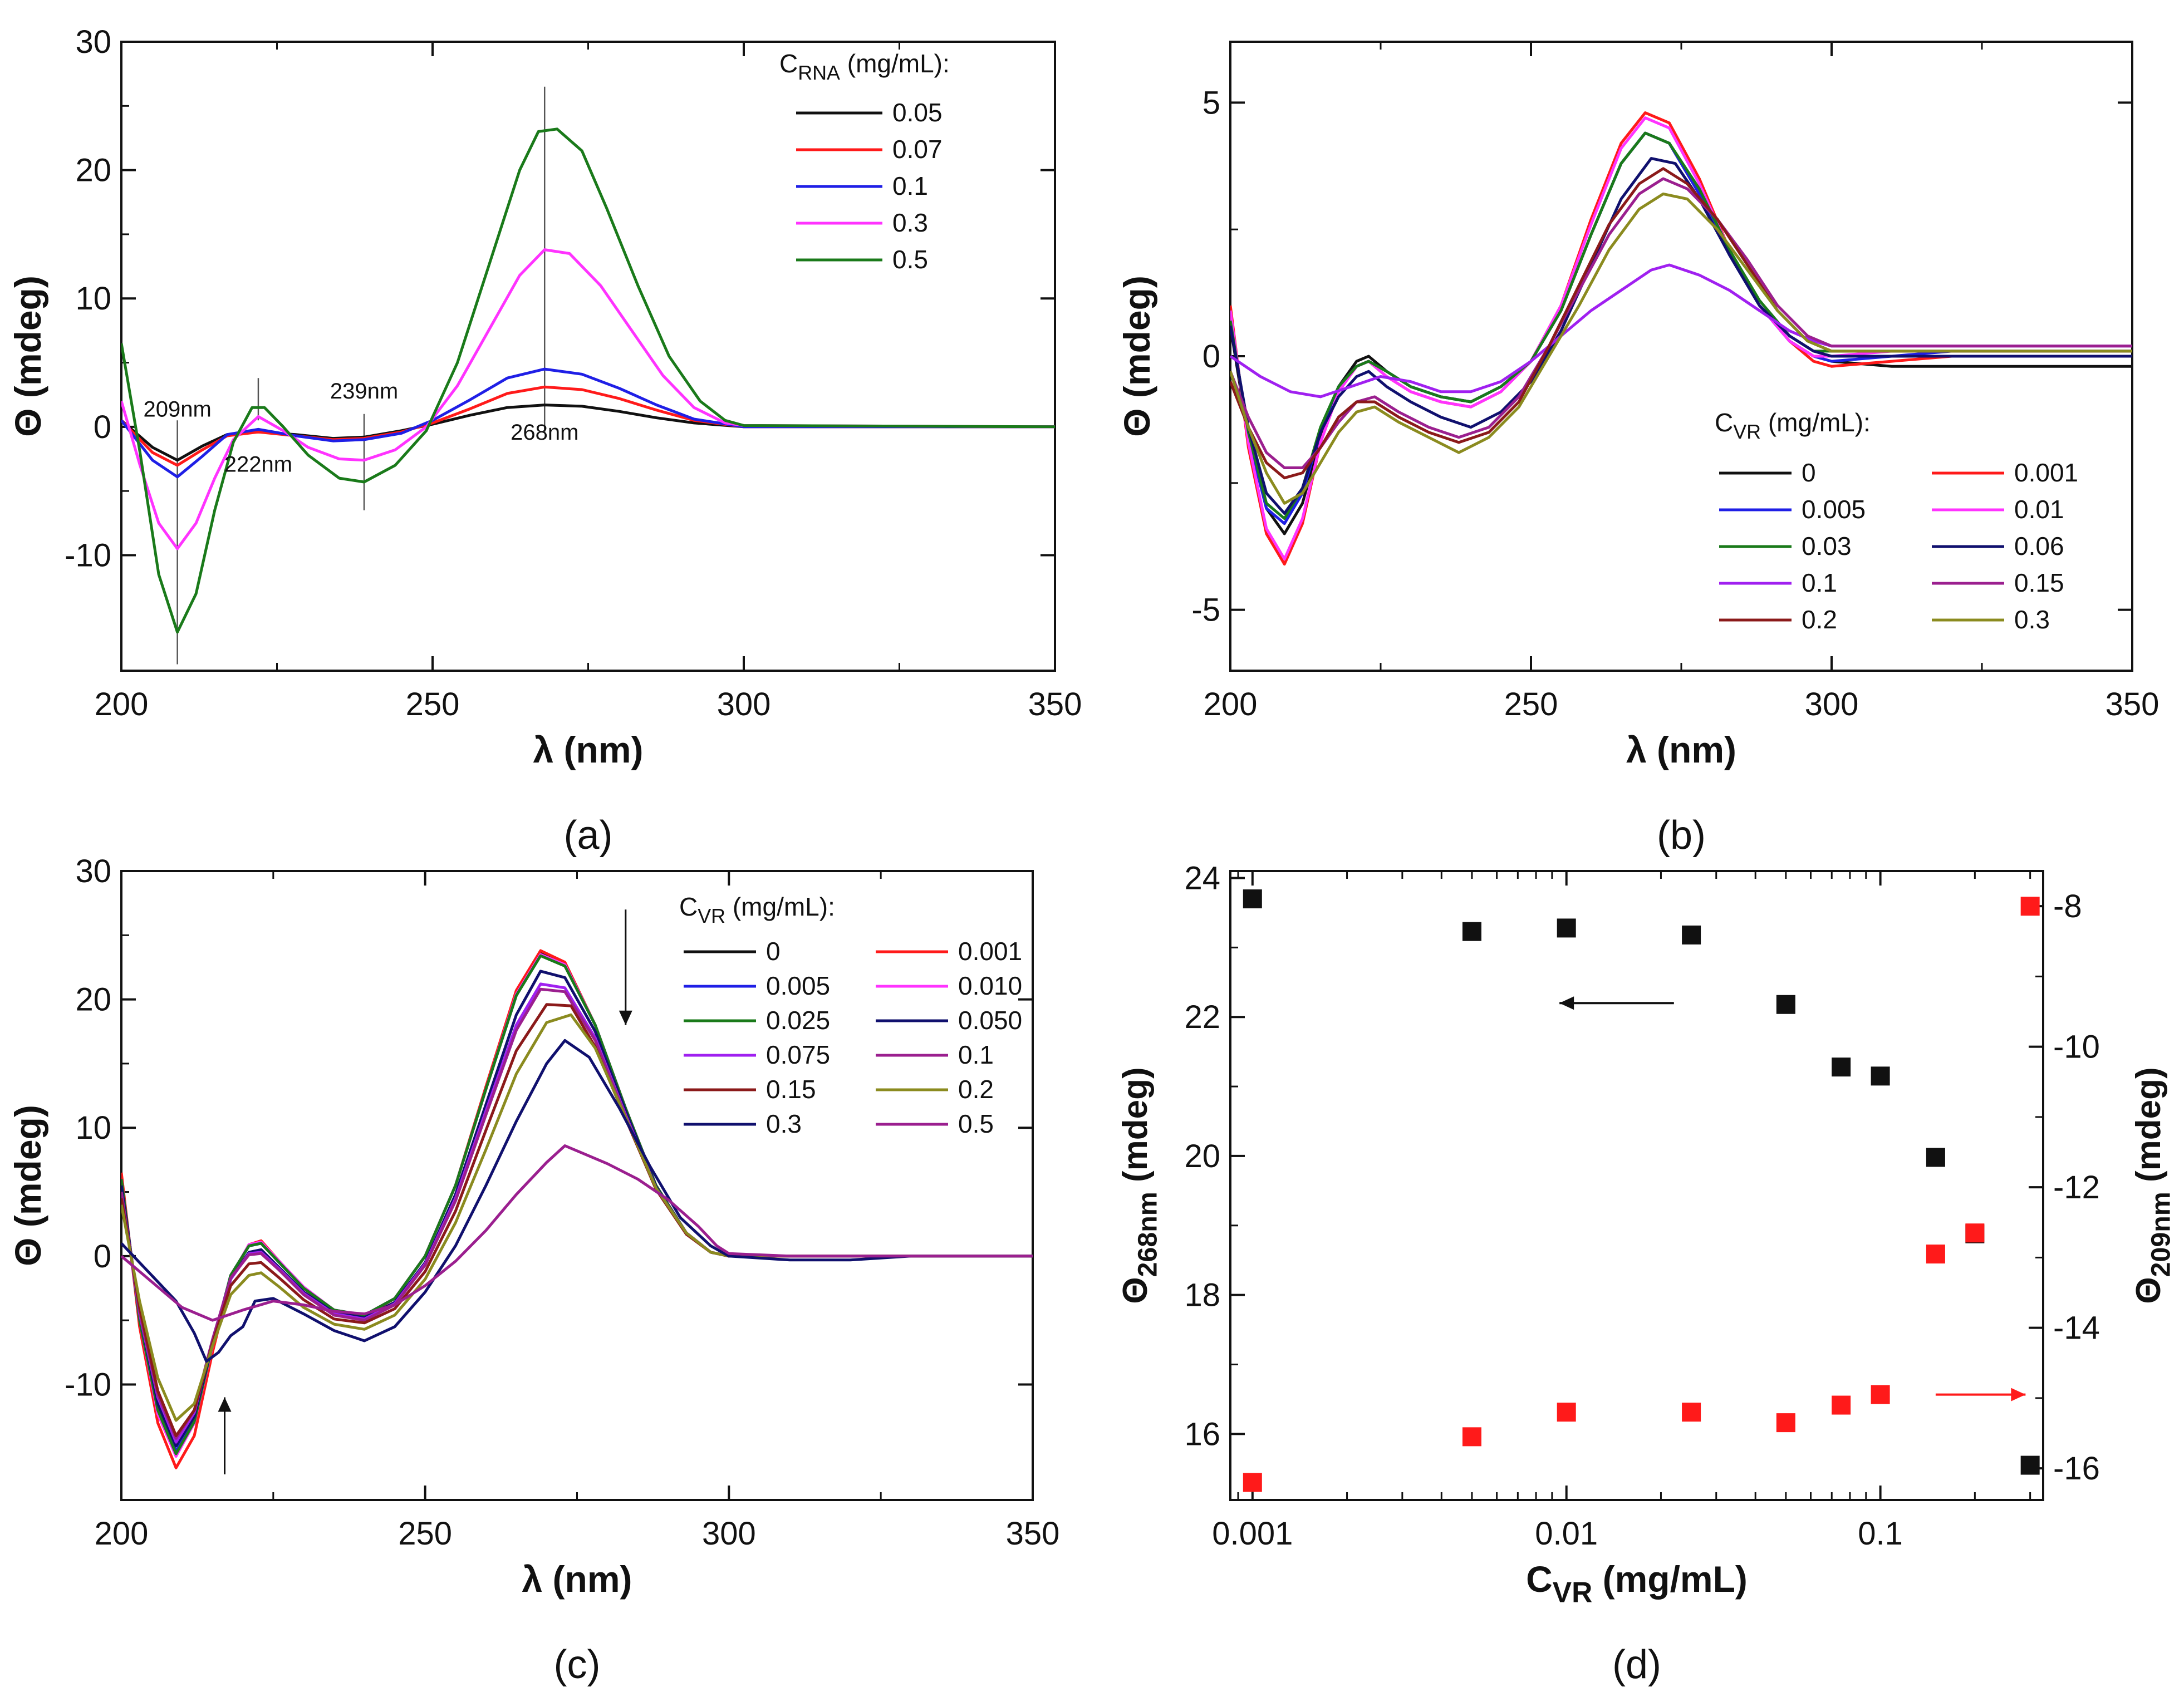  Describe the element at coordinates (588, 423) in the screenshot. I see `series-line-0.1` at that location.